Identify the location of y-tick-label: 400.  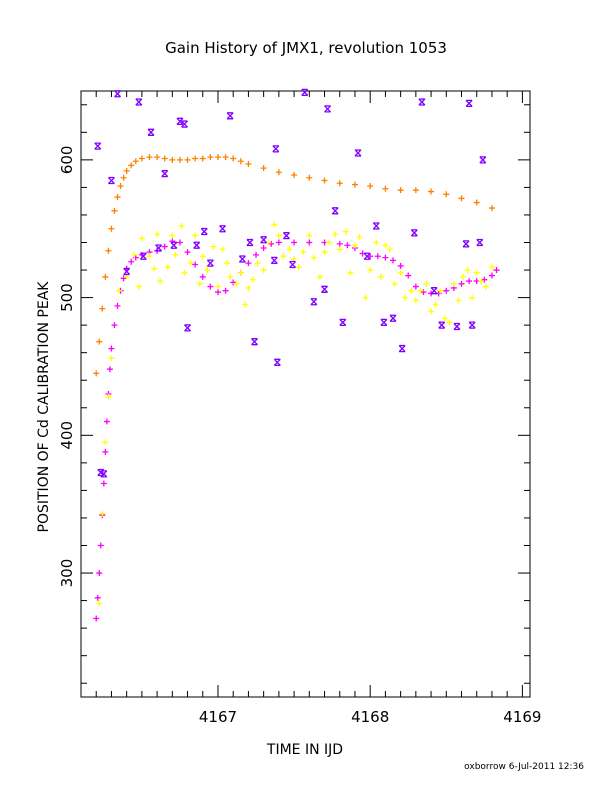
(67, 435).